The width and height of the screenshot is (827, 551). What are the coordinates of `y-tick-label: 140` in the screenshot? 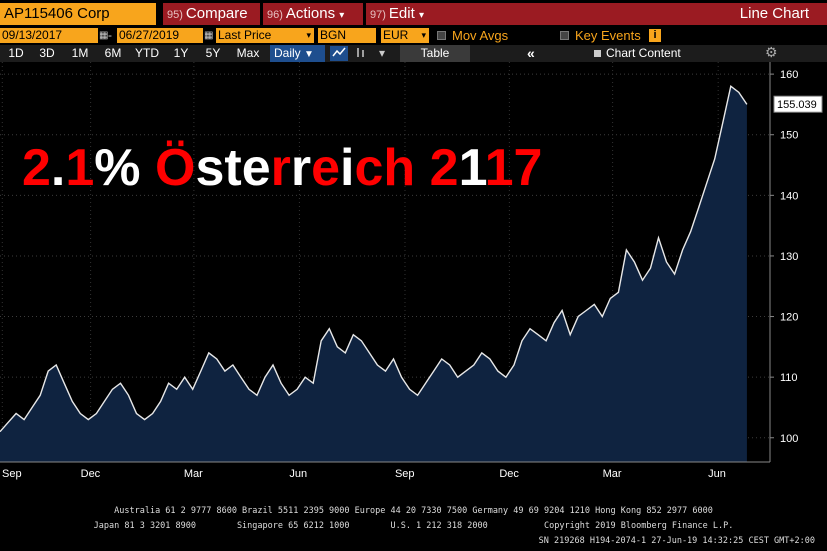 It's located at (789, 196).